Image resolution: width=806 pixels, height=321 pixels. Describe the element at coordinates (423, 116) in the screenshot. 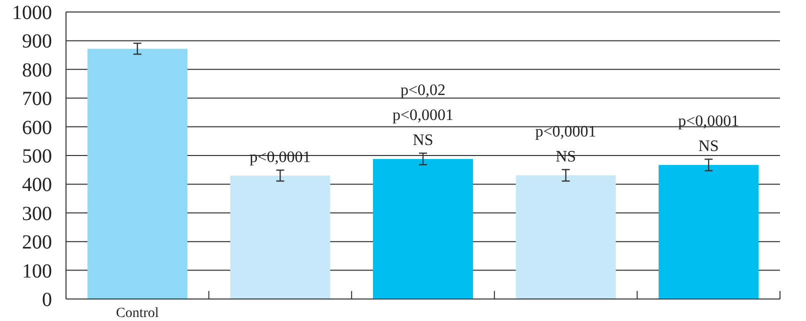

I see `annotation: p<0,02 p<0,0001 NS` at that location.